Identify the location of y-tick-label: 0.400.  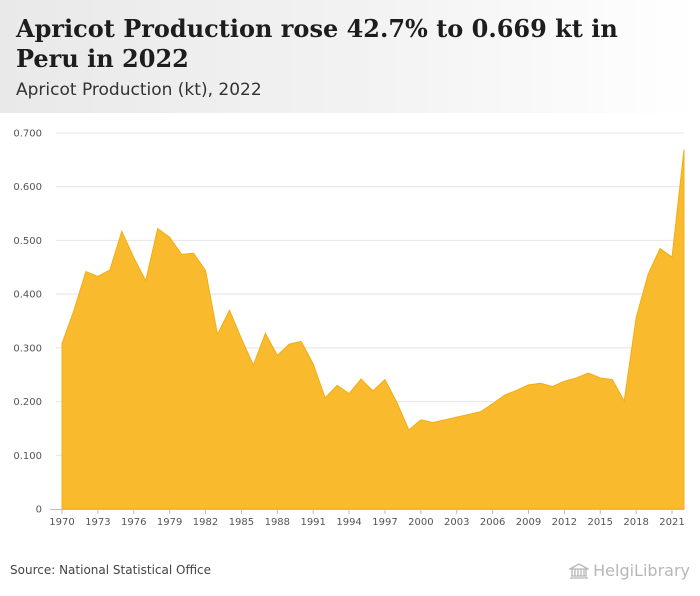
(27, 295).